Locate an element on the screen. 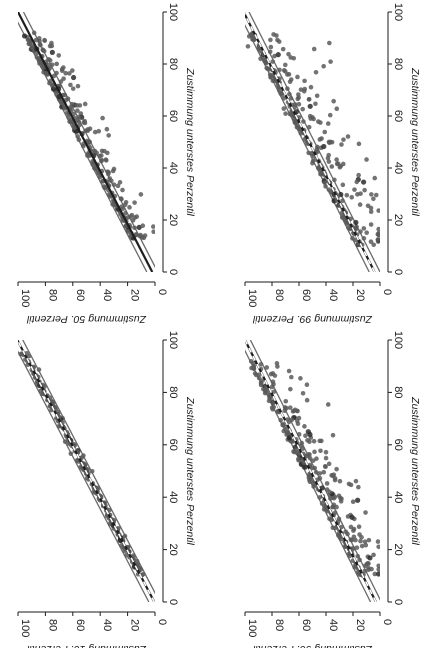 This screenshot has width=445, height=653. x-tick-label: 100 is located at coordinates (398, 12).